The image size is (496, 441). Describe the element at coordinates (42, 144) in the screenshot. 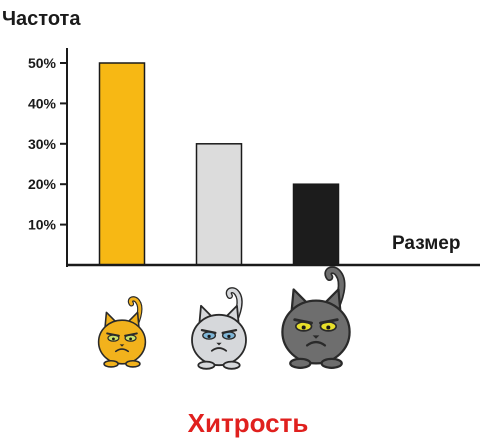

I see `y-tick-label: 30%` at that location.